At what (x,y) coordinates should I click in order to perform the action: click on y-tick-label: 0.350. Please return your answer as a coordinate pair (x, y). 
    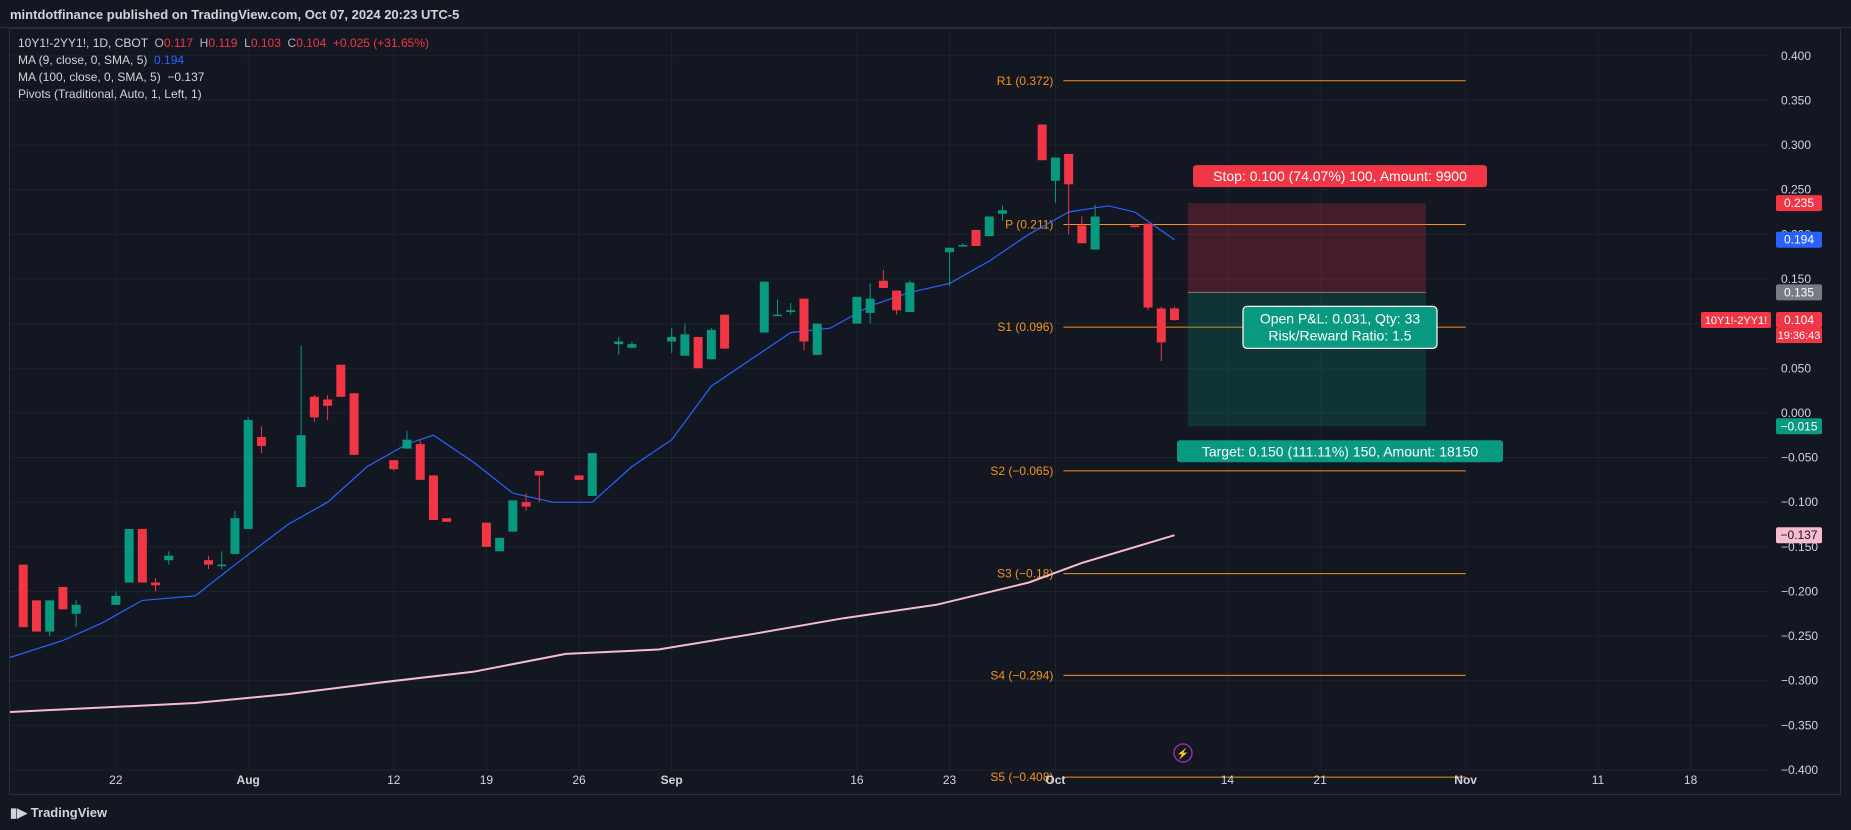
    Looking at the image, I should click on (1796, 100).